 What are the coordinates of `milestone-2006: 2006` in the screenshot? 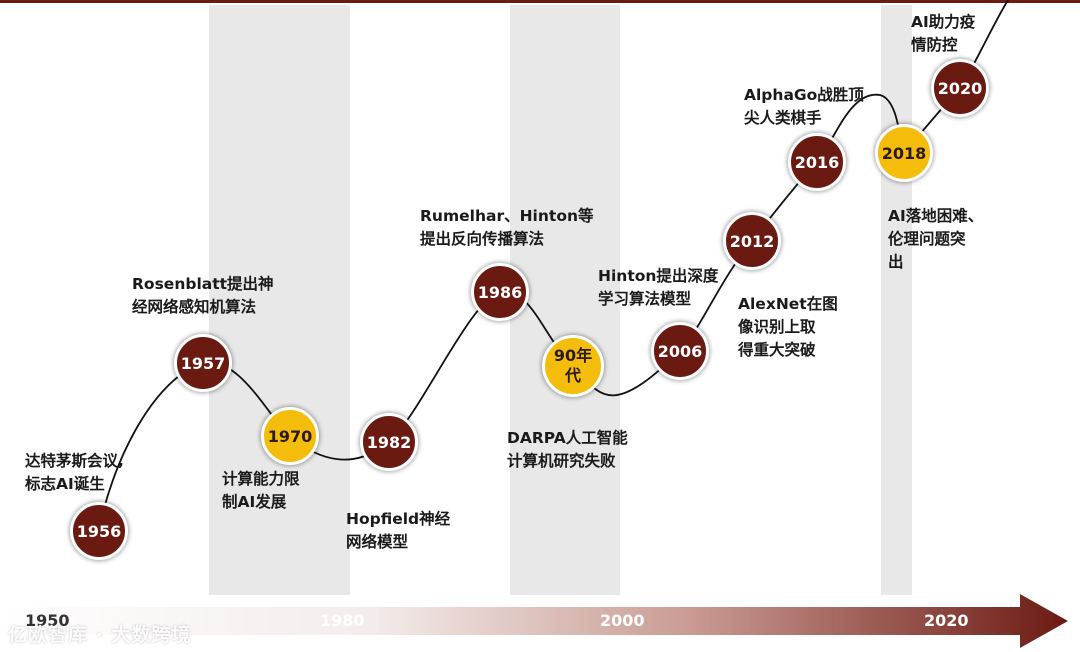 It's located at (680, 351).